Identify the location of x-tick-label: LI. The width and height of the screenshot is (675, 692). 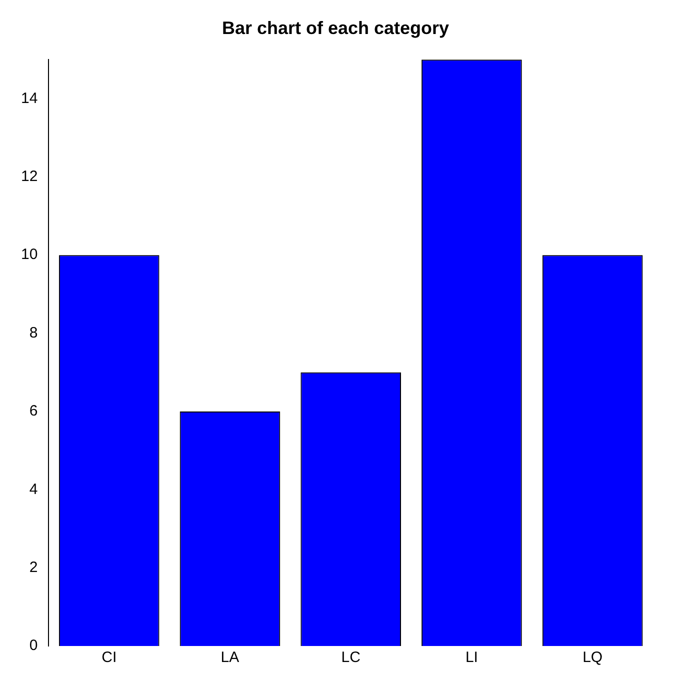
(471, 657).